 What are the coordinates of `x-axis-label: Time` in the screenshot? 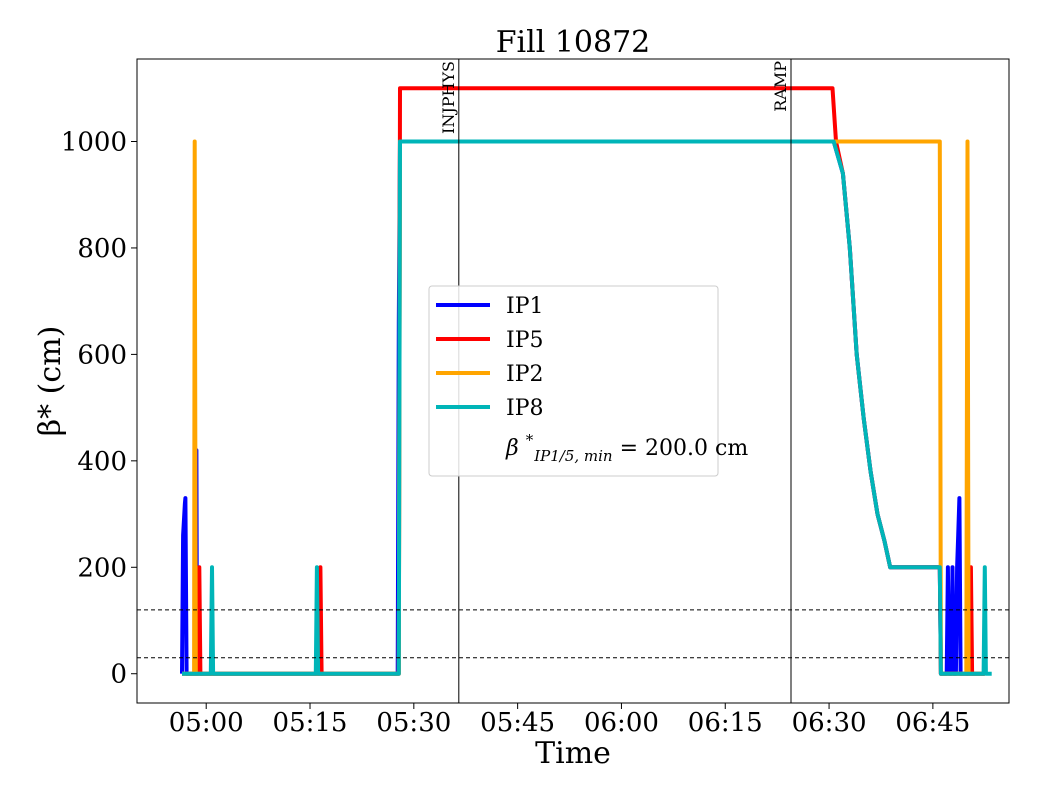 It's located at (573, 753).